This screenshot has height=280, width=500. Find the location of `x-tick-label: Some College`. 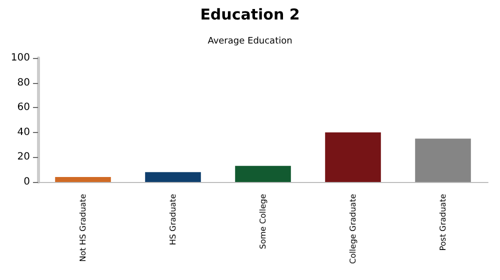

x-tick-label: Some College is located at coordinates (263, 222).